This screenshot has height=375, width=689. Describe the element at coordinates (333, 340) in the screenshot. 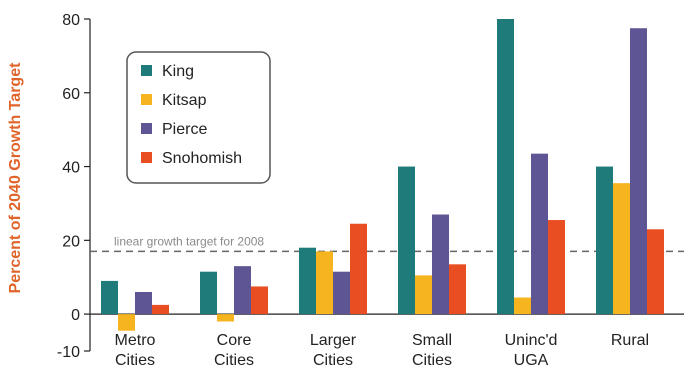

I see `x-category-label: Larger` at that location.